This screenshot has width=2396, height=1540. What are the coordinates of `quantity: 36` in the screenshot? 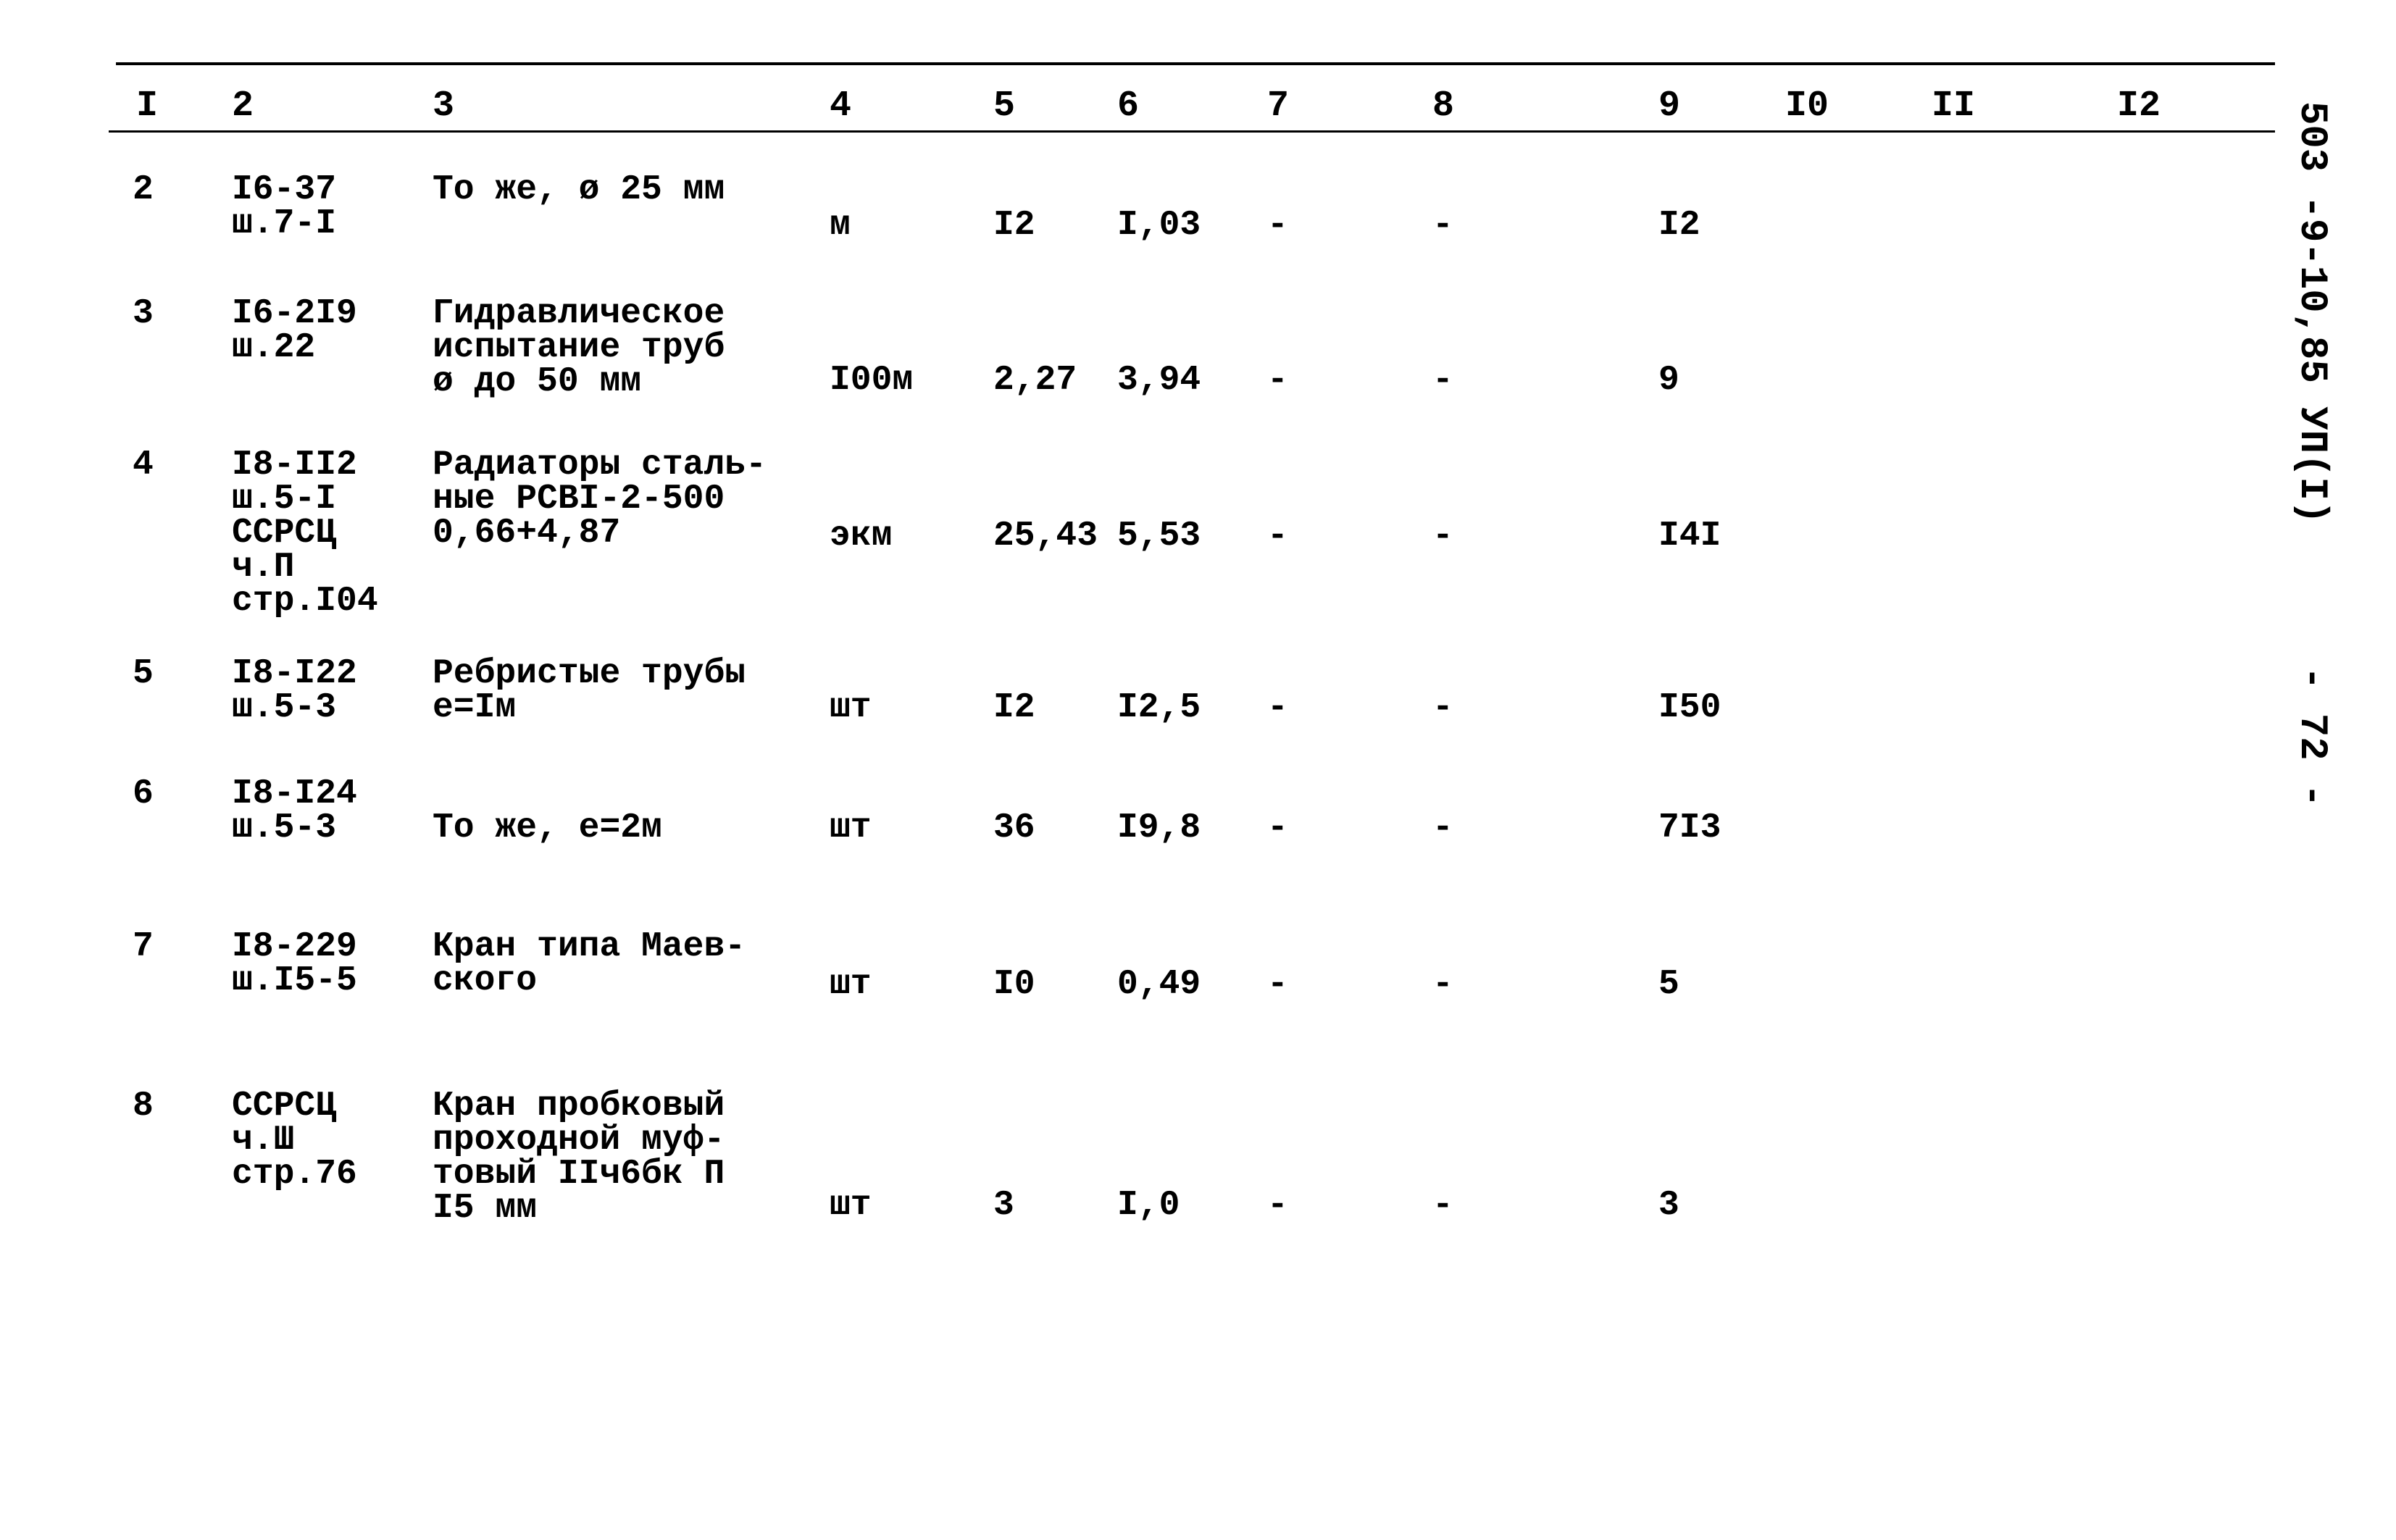 It's located at (1014, 828).